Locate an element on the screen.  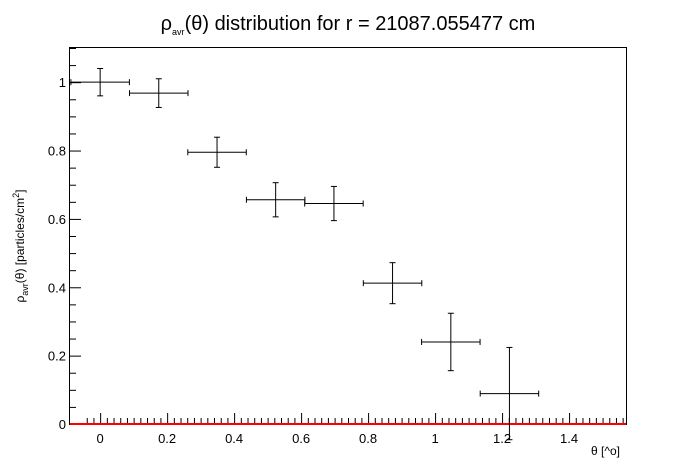
title-rest: (θ) distribution for r = 21087.055477 cm is located at coordinates (360, 24).